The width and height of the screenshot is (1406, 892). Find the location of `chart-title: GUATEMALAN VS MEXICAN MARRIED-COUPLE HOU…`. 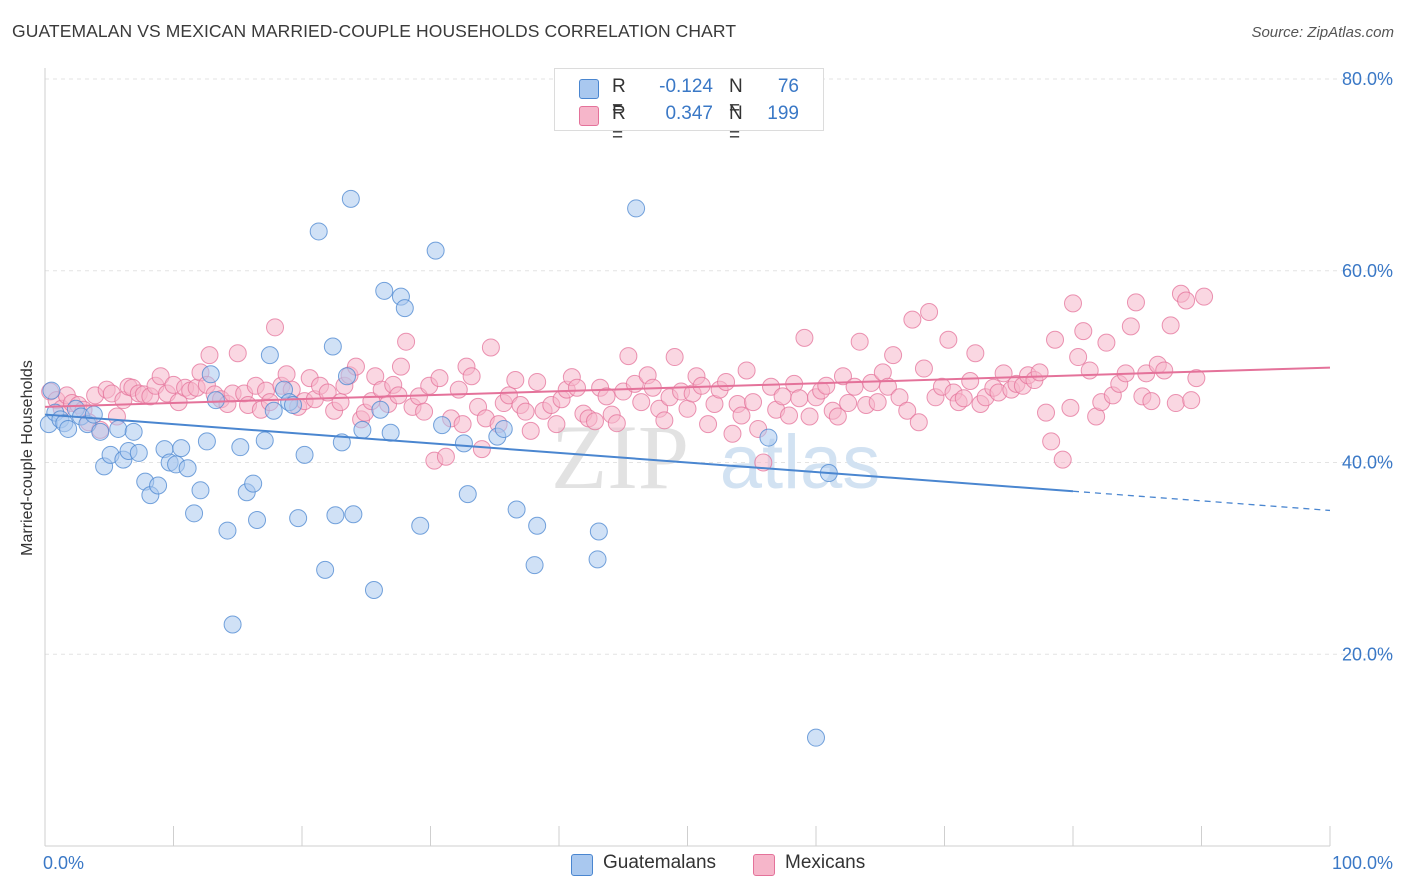

chart-title: GUATEMALAN VS MEXICAN MARRIED-COUPLE HOU… is located at coordinates (374, 31).